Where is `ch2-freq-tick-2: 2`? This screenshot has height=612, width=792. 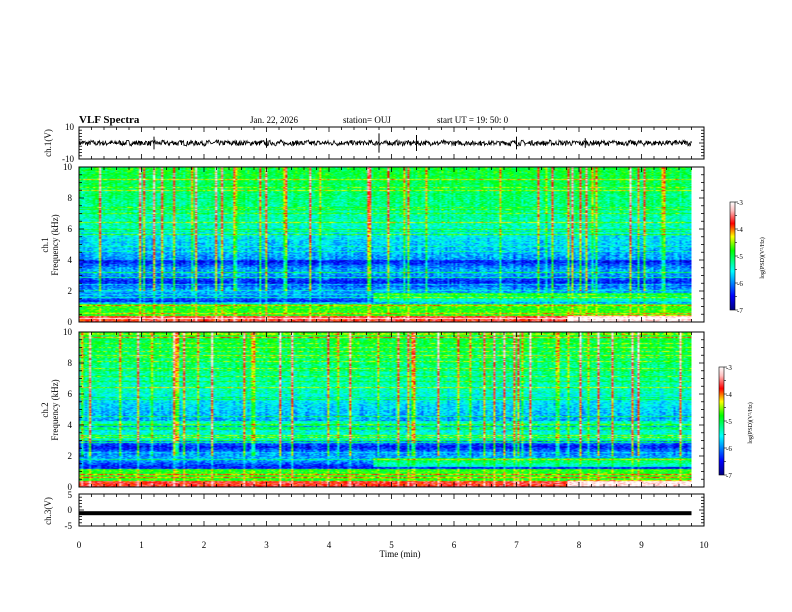
ch2-freq-tick-2: 2 is located at coordinates (70, 456).